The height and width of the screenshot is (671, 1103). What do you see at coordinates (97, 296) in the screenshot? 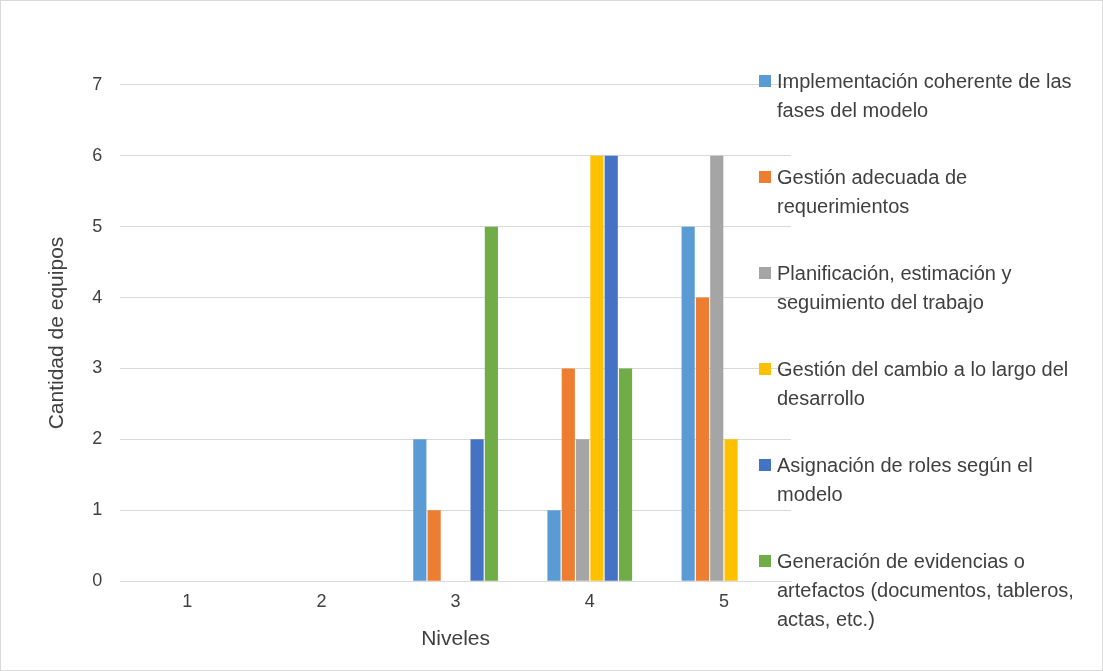
I see `y-tick-label: 4` at bounding box center [97, 296].